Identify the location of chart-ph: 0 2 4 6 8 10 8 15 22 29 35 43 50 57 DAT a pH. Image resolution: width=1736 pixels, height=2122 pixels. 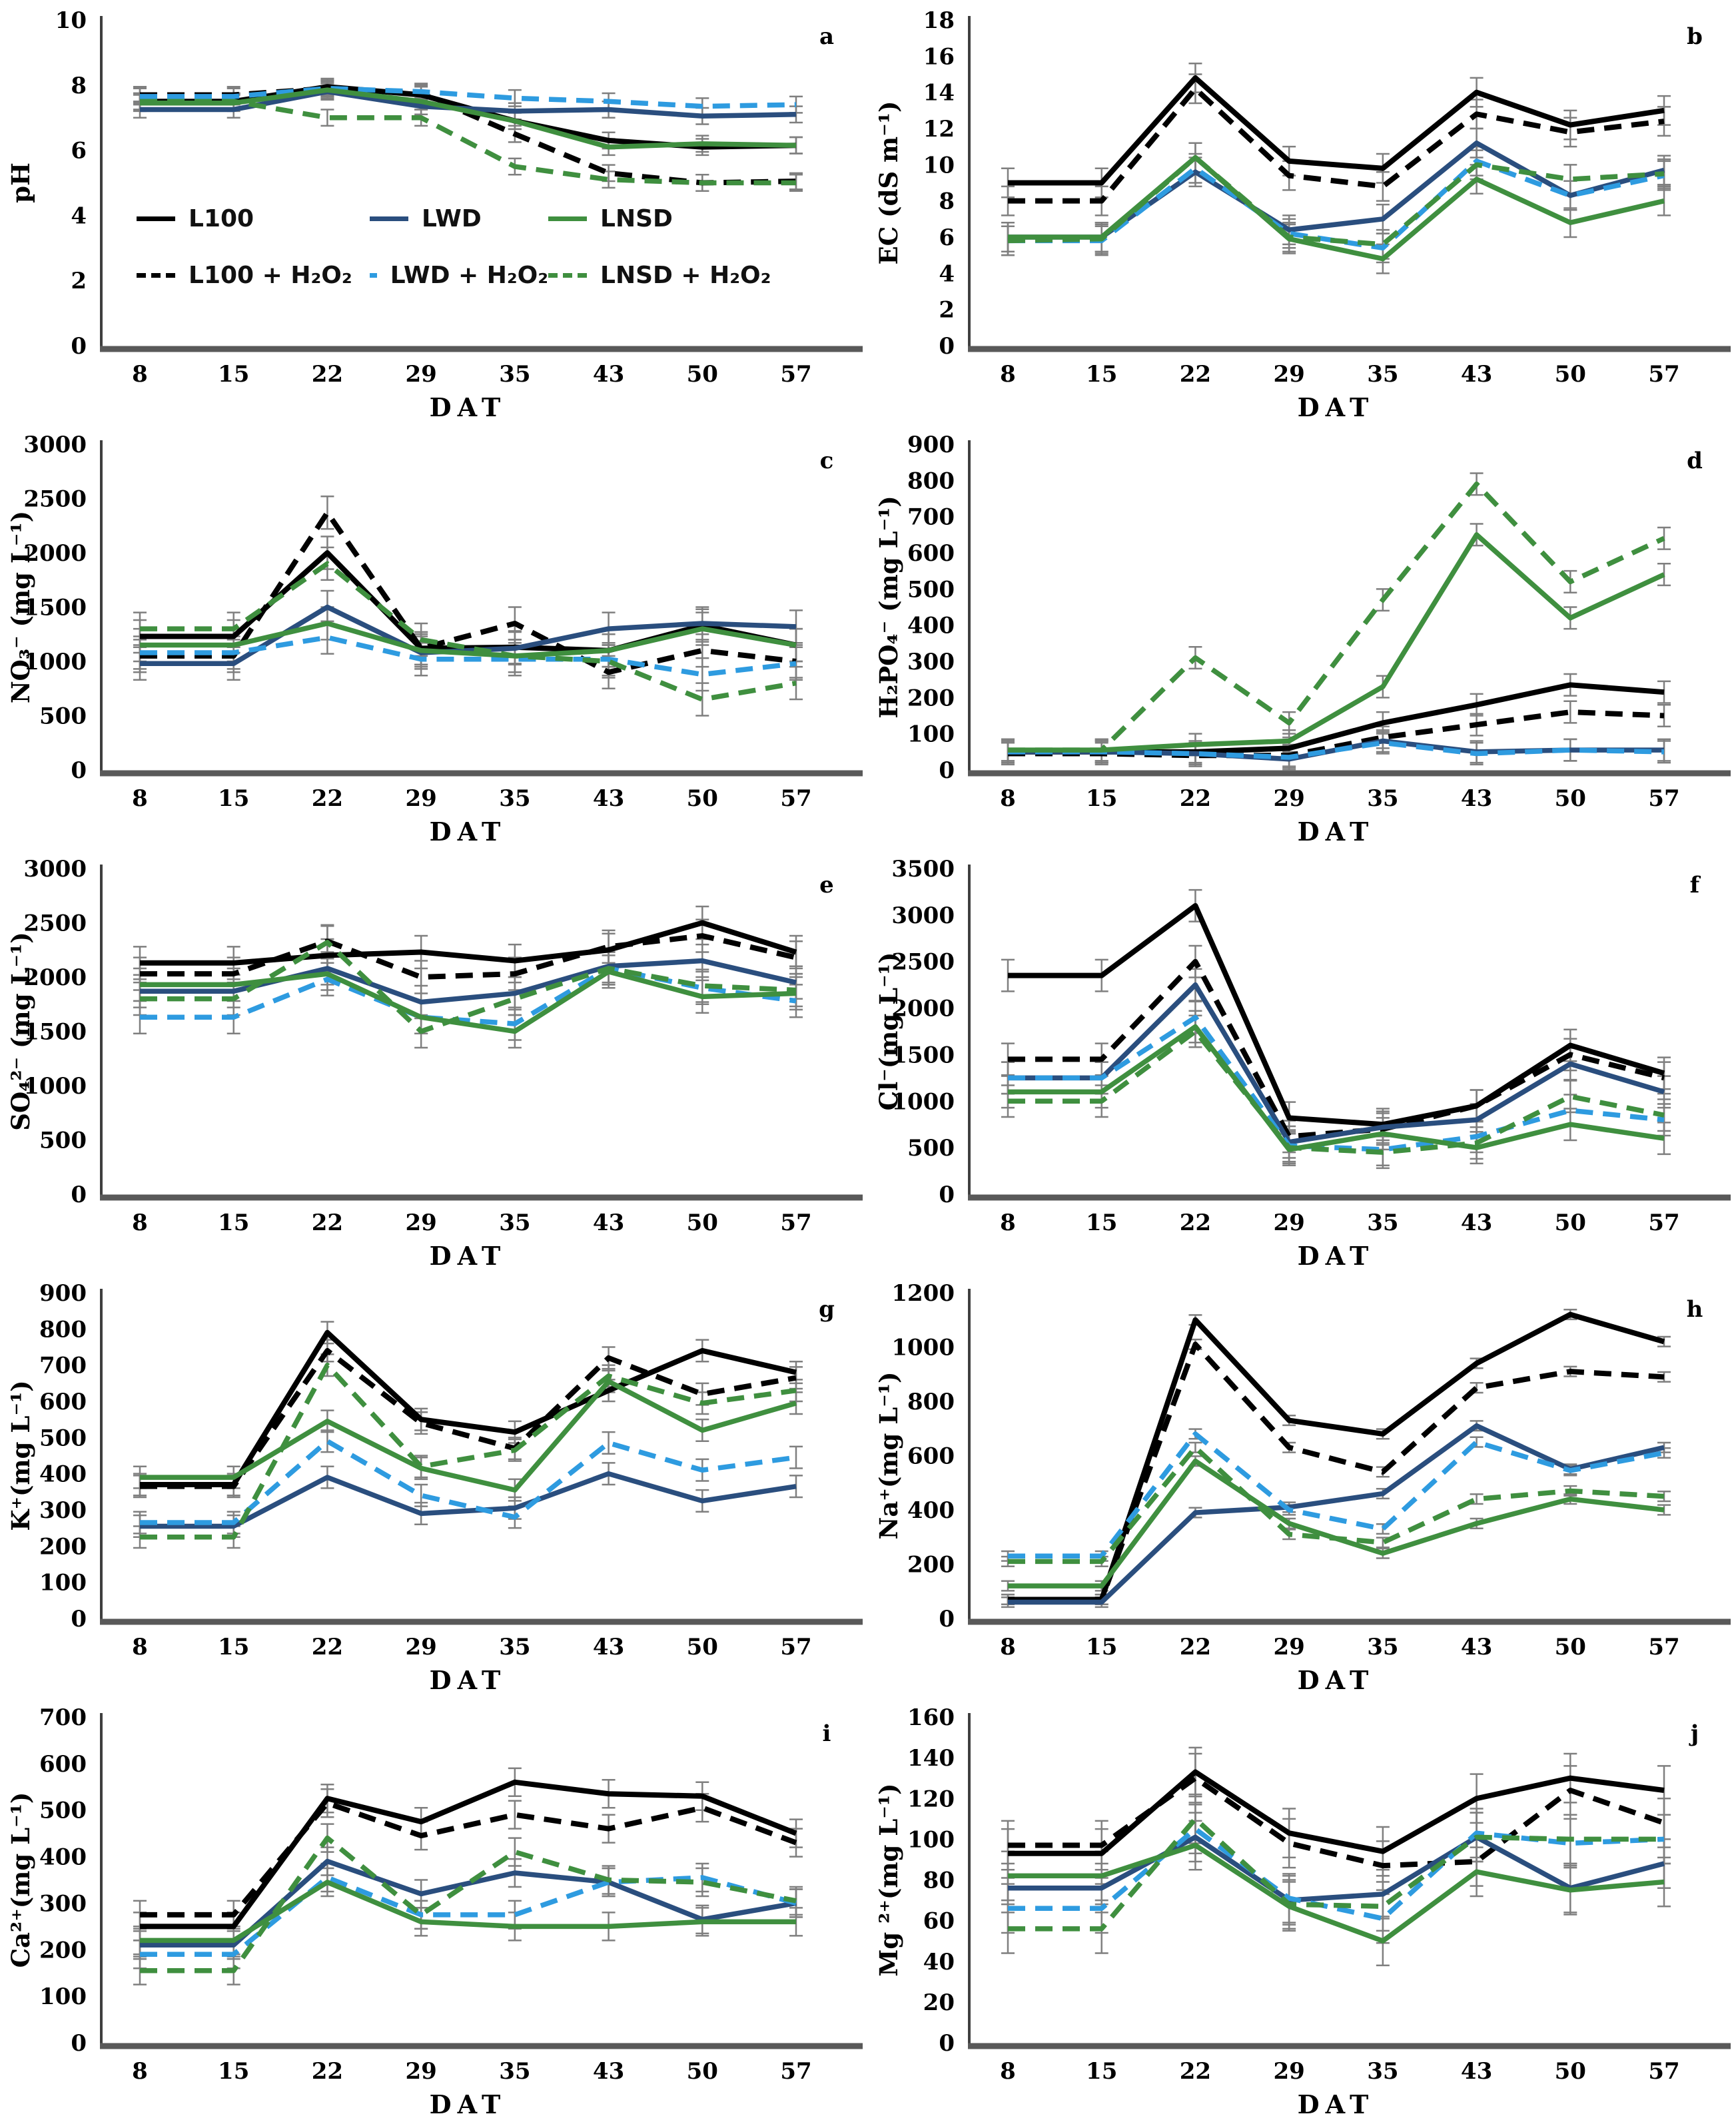
(434, 214).